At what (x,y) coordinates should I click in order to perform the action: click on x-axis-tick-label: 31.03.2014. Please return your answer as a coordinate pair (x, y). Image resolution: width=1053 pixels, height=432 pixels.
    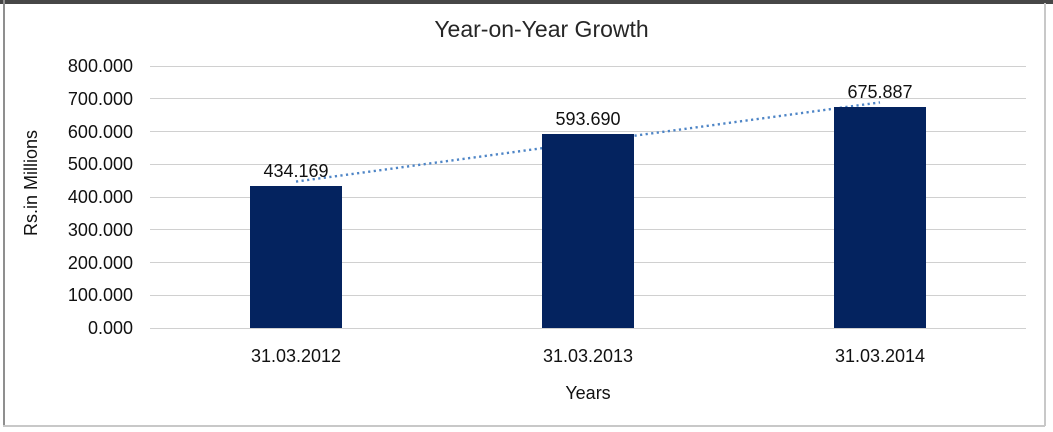
    Looking at the image, I should click on (880, 356).